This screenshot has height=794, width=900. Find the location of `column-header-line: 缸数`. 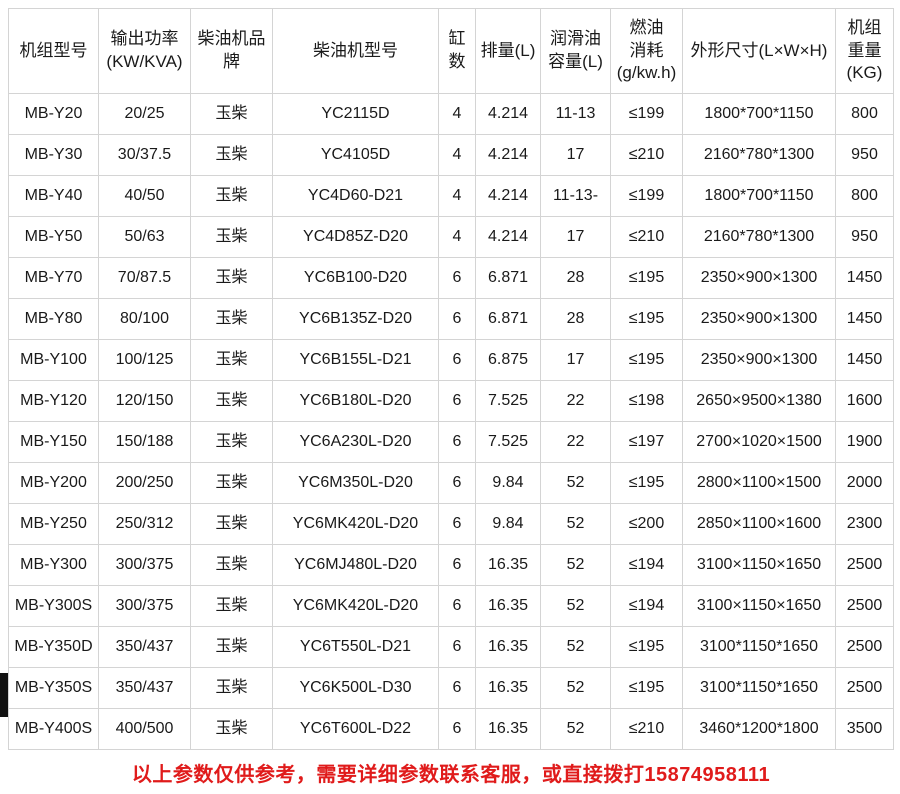

column-header-line: 缸数 is located at coordinates (457, 51).